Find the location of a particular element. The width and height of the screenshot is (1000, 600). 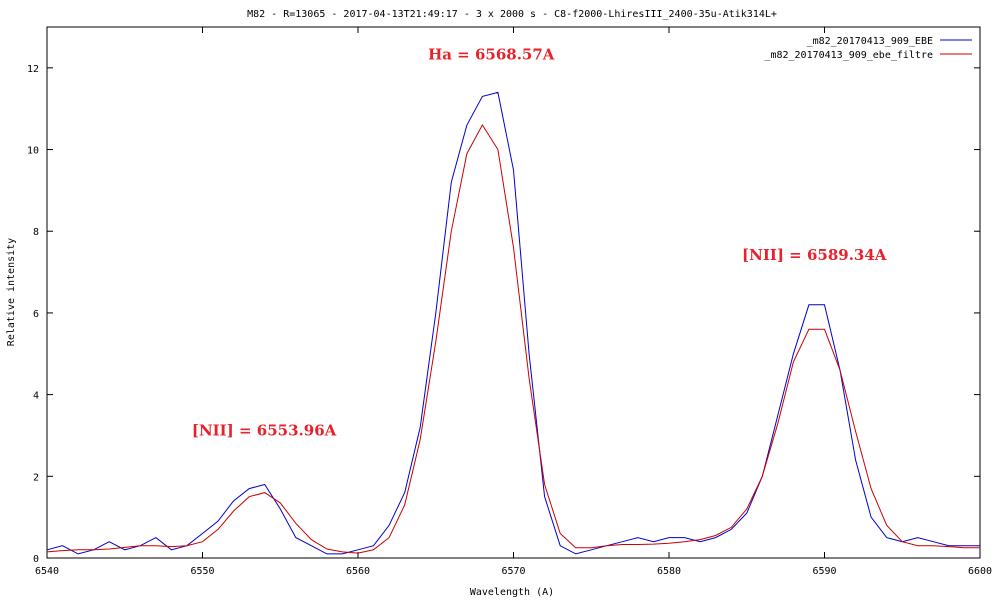

x-tick-label: 6560 is located at coordinates (358, 571).